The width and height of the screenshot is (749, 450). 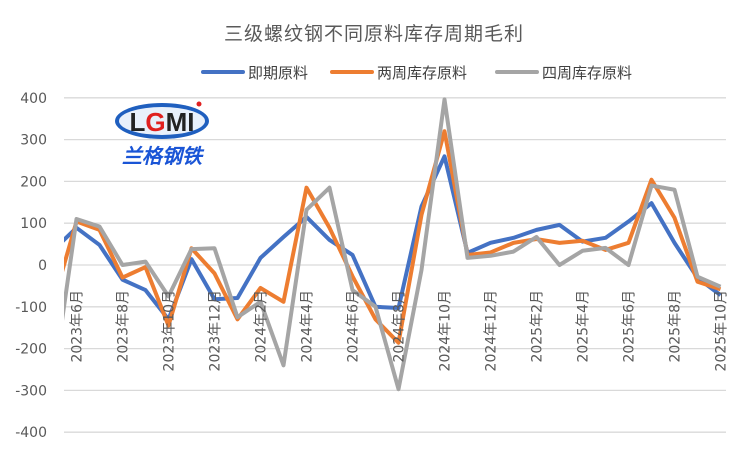 What do you see at coordinates (33, 99) in the screenshot?
I see `y-tick-label: 400` at bounding box center [33, 99].